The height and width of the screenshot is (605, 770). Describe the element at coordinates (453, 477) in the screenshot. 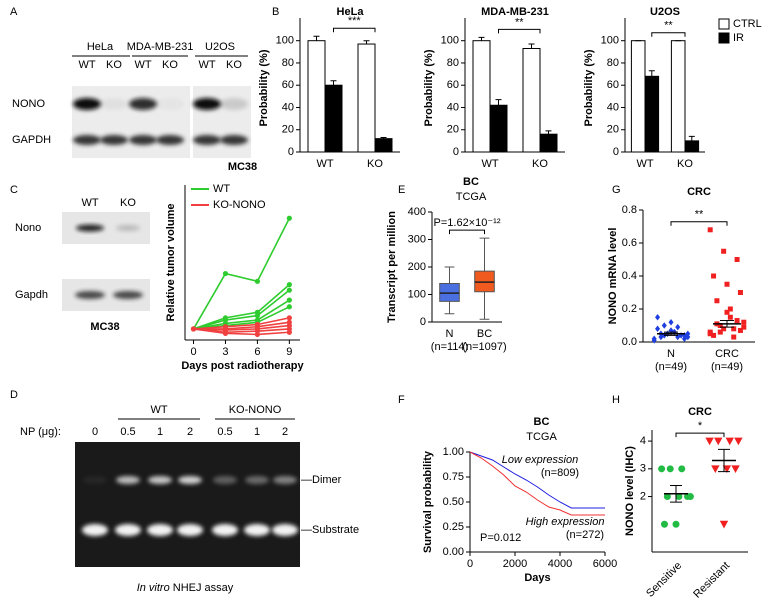

I see `y-tick-label: 0.75` at that location.